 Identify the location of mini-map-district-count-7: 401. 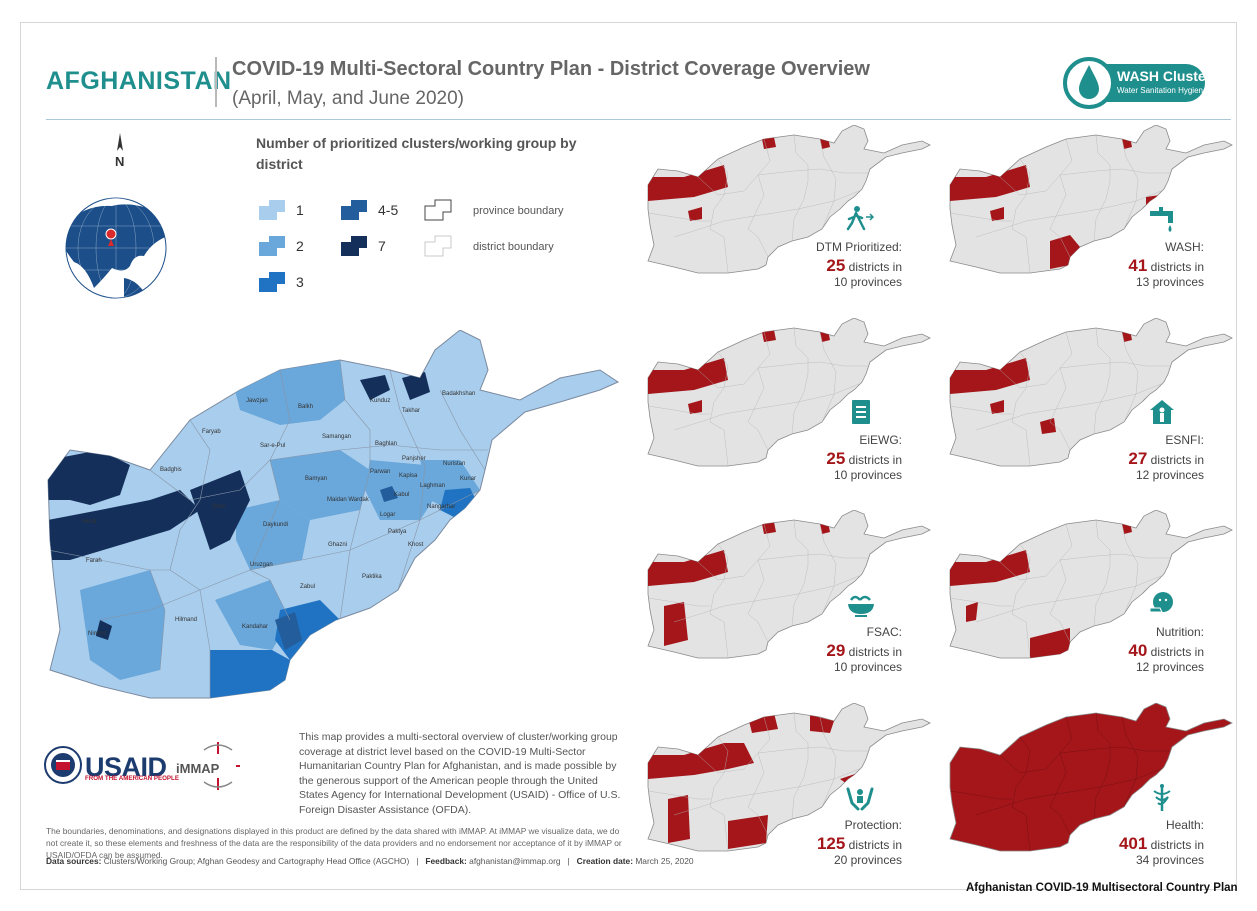
(1133, 843).